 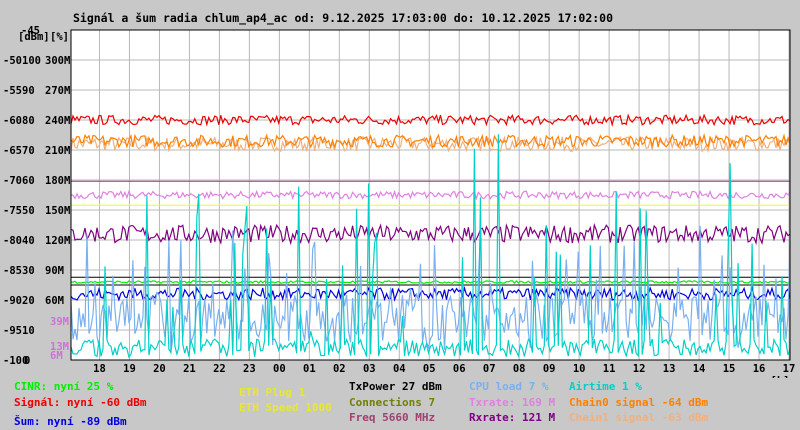 I want to click on y-tick-rate: 300M, so click(x=57, y=61).